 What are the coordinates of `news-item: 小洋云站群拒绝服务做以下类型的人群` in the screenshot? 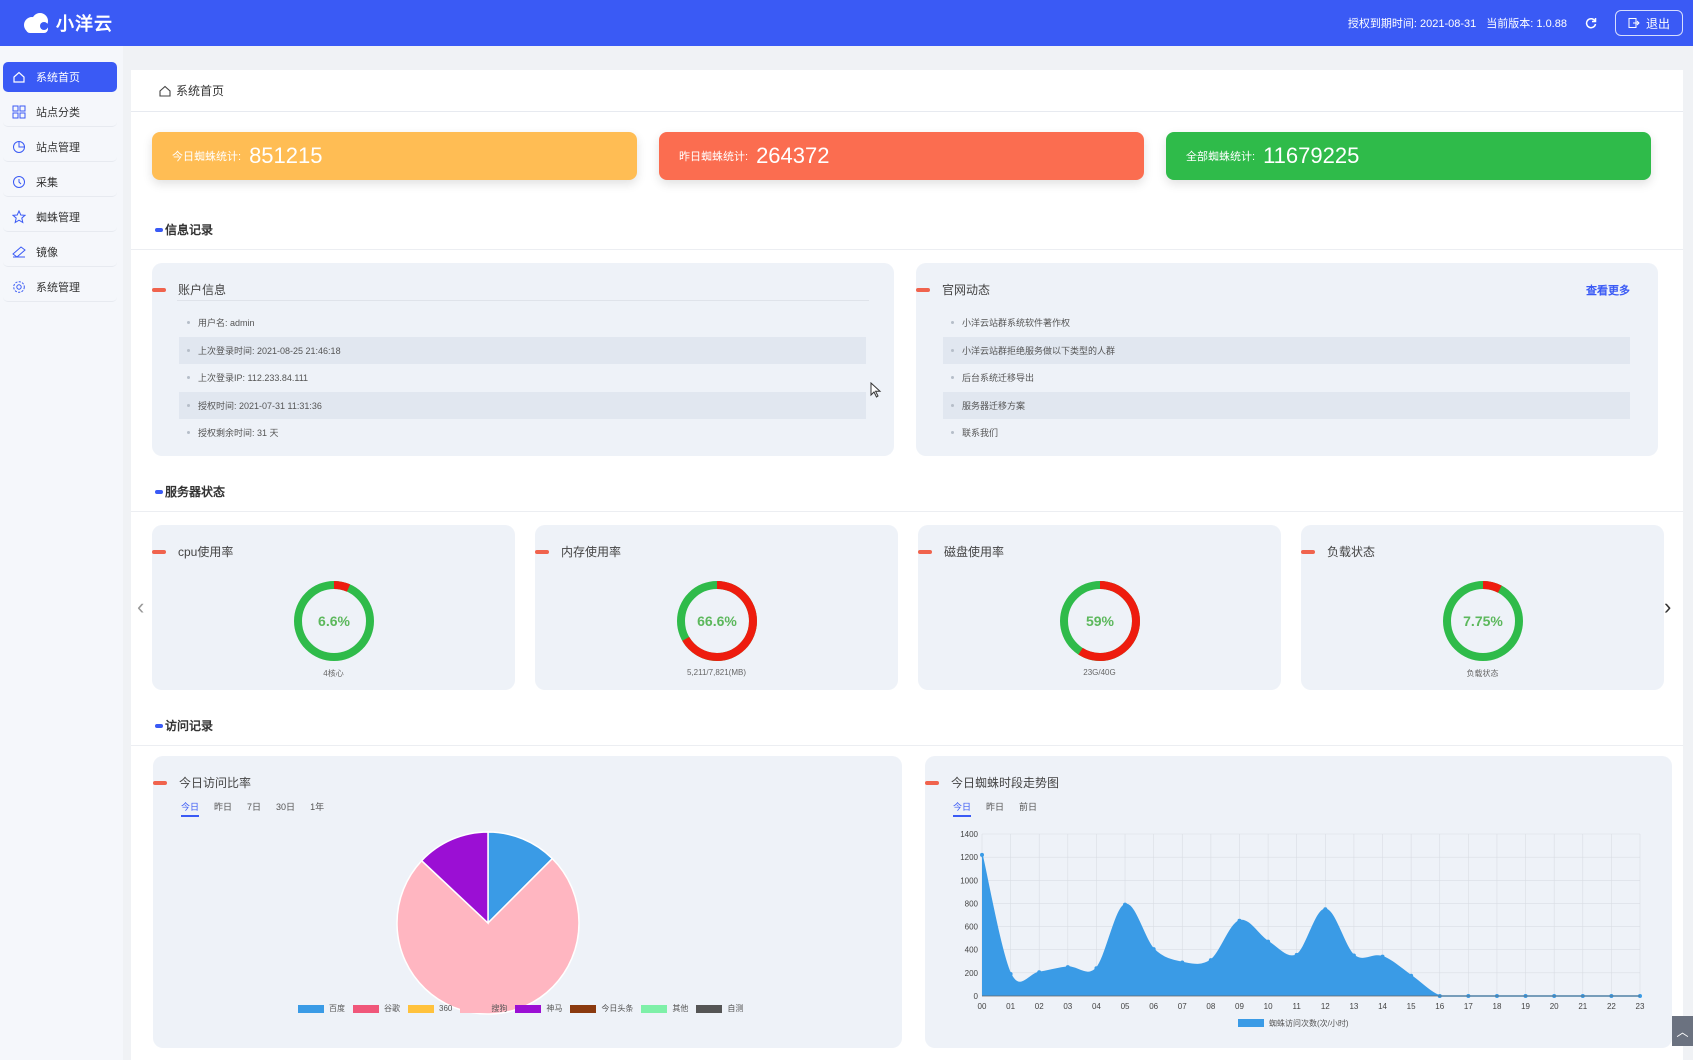 It's located at (1286, 350).